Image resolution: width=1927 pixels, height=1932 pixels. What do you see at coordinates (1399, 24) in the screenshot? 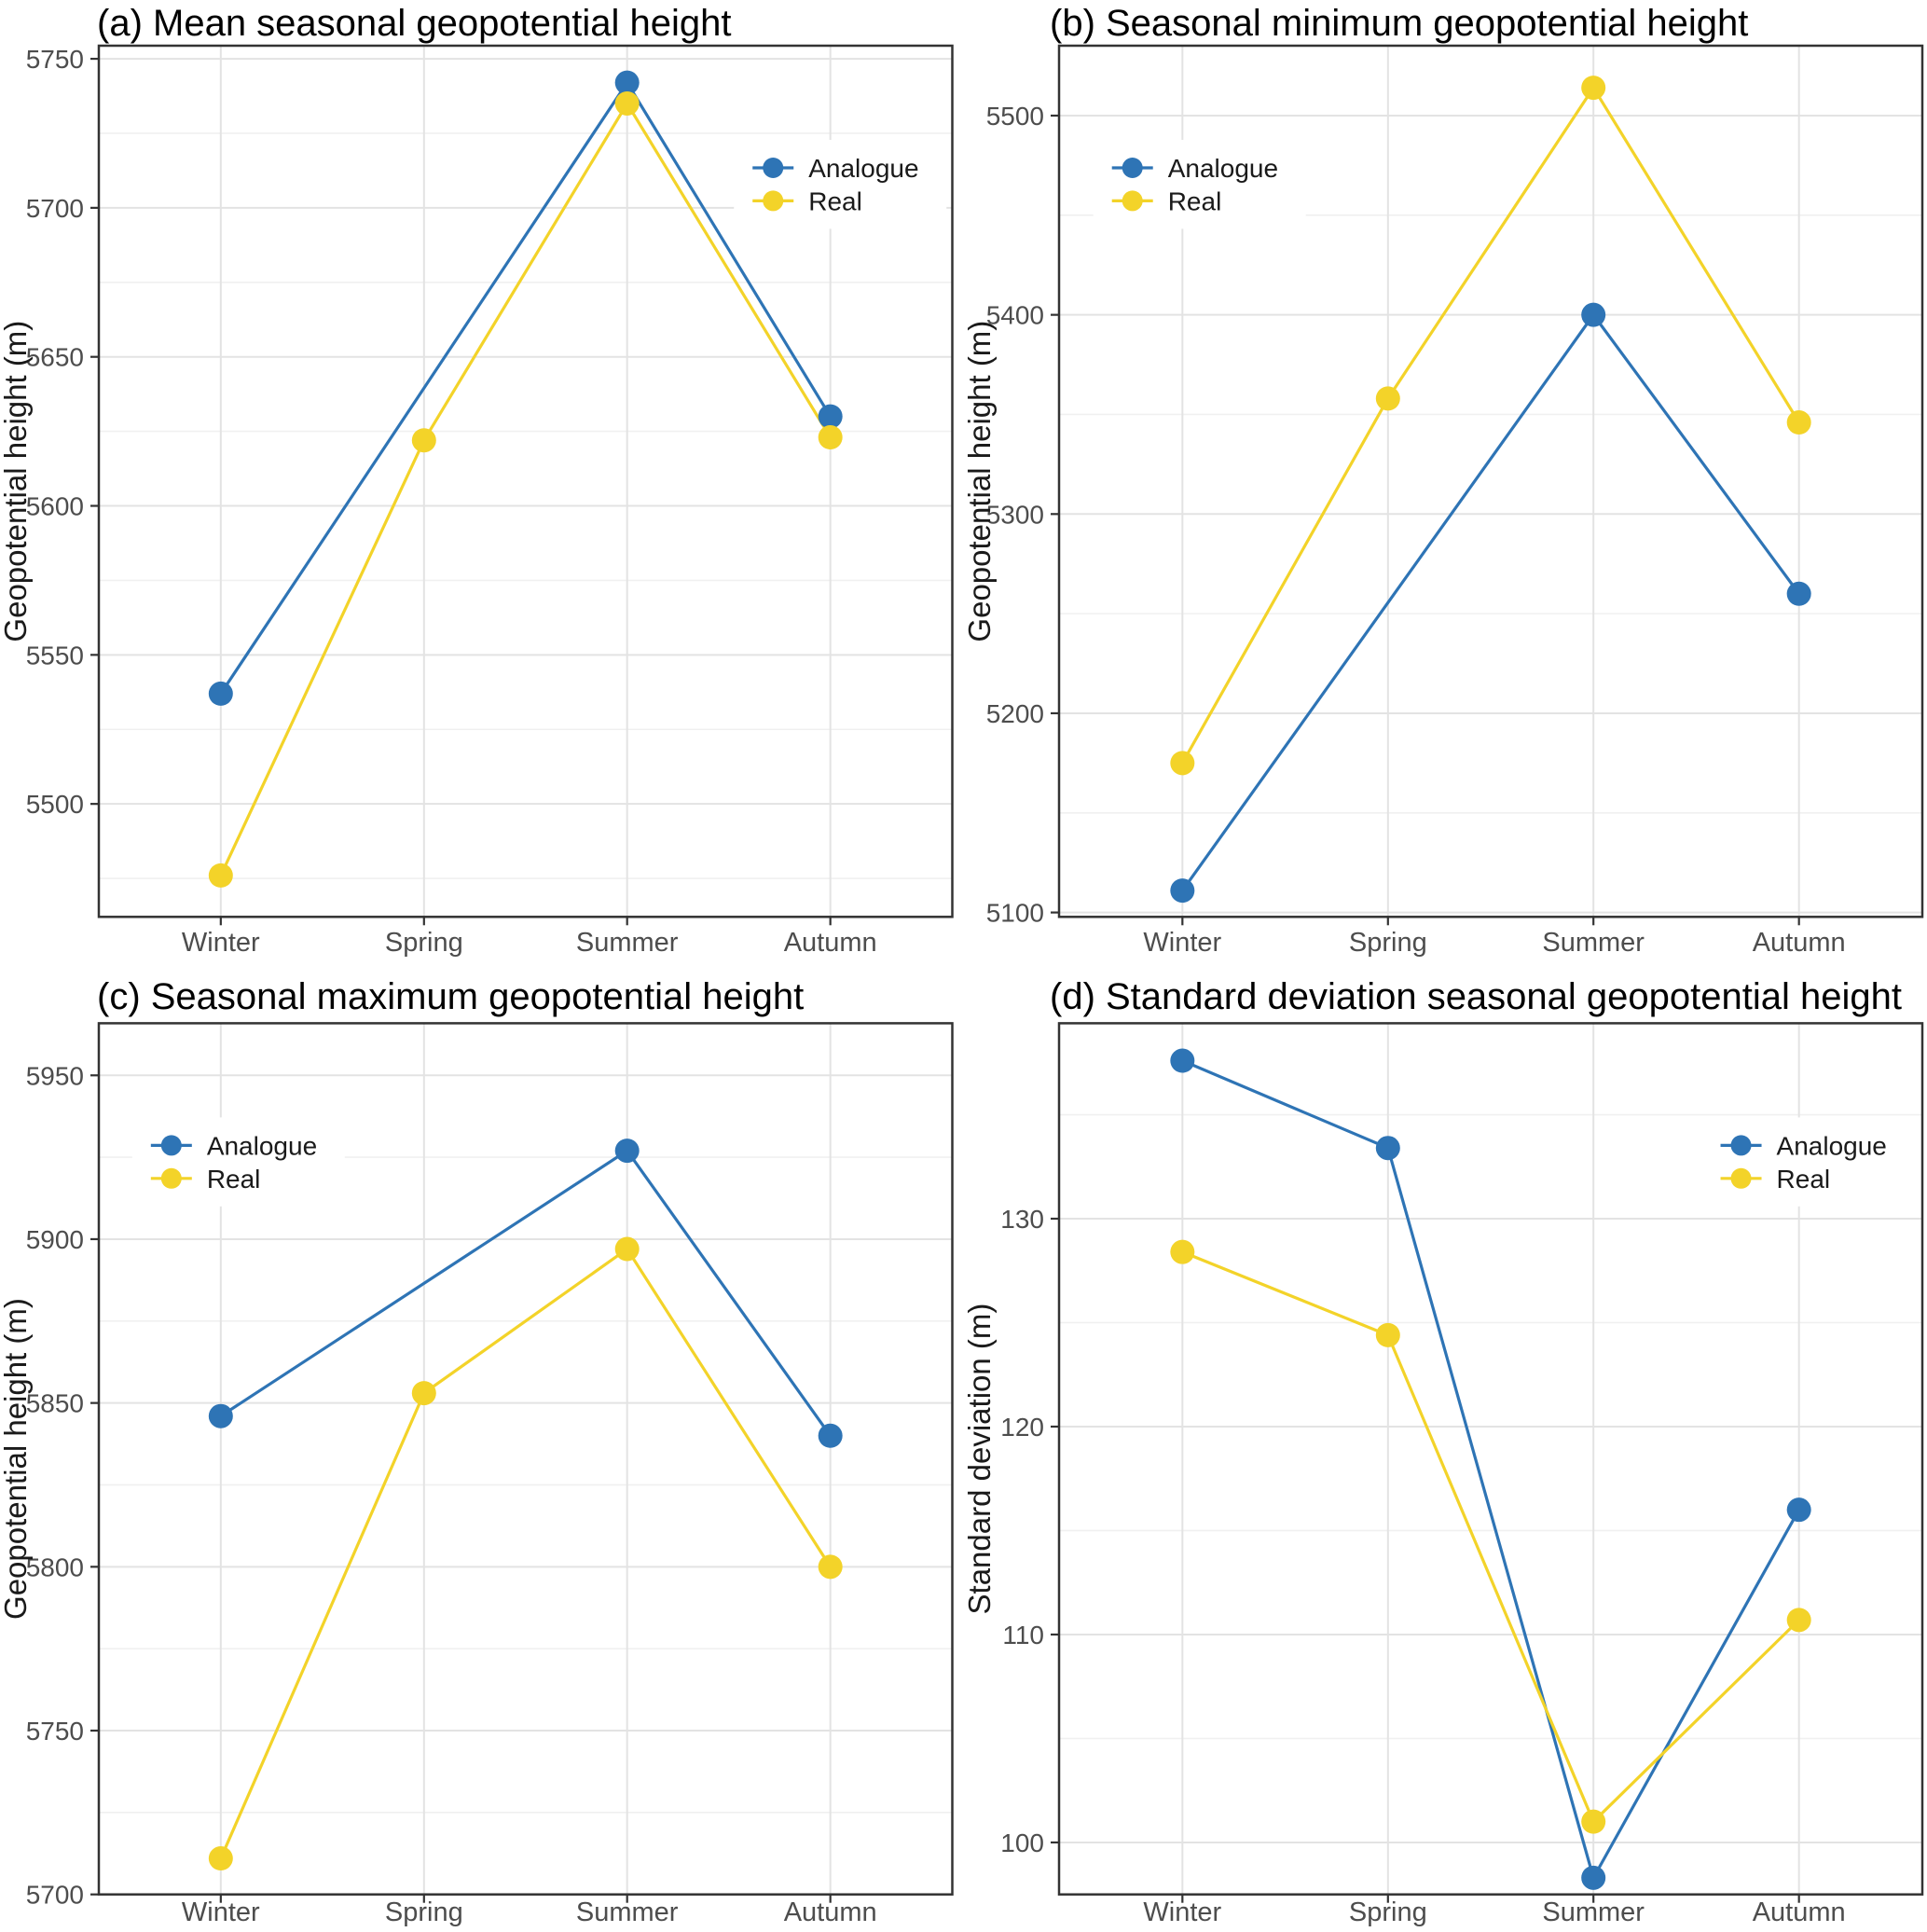
I see `panel-title: (b) Seasonal minimum geopotential height` at bounding box center [1399, 24].